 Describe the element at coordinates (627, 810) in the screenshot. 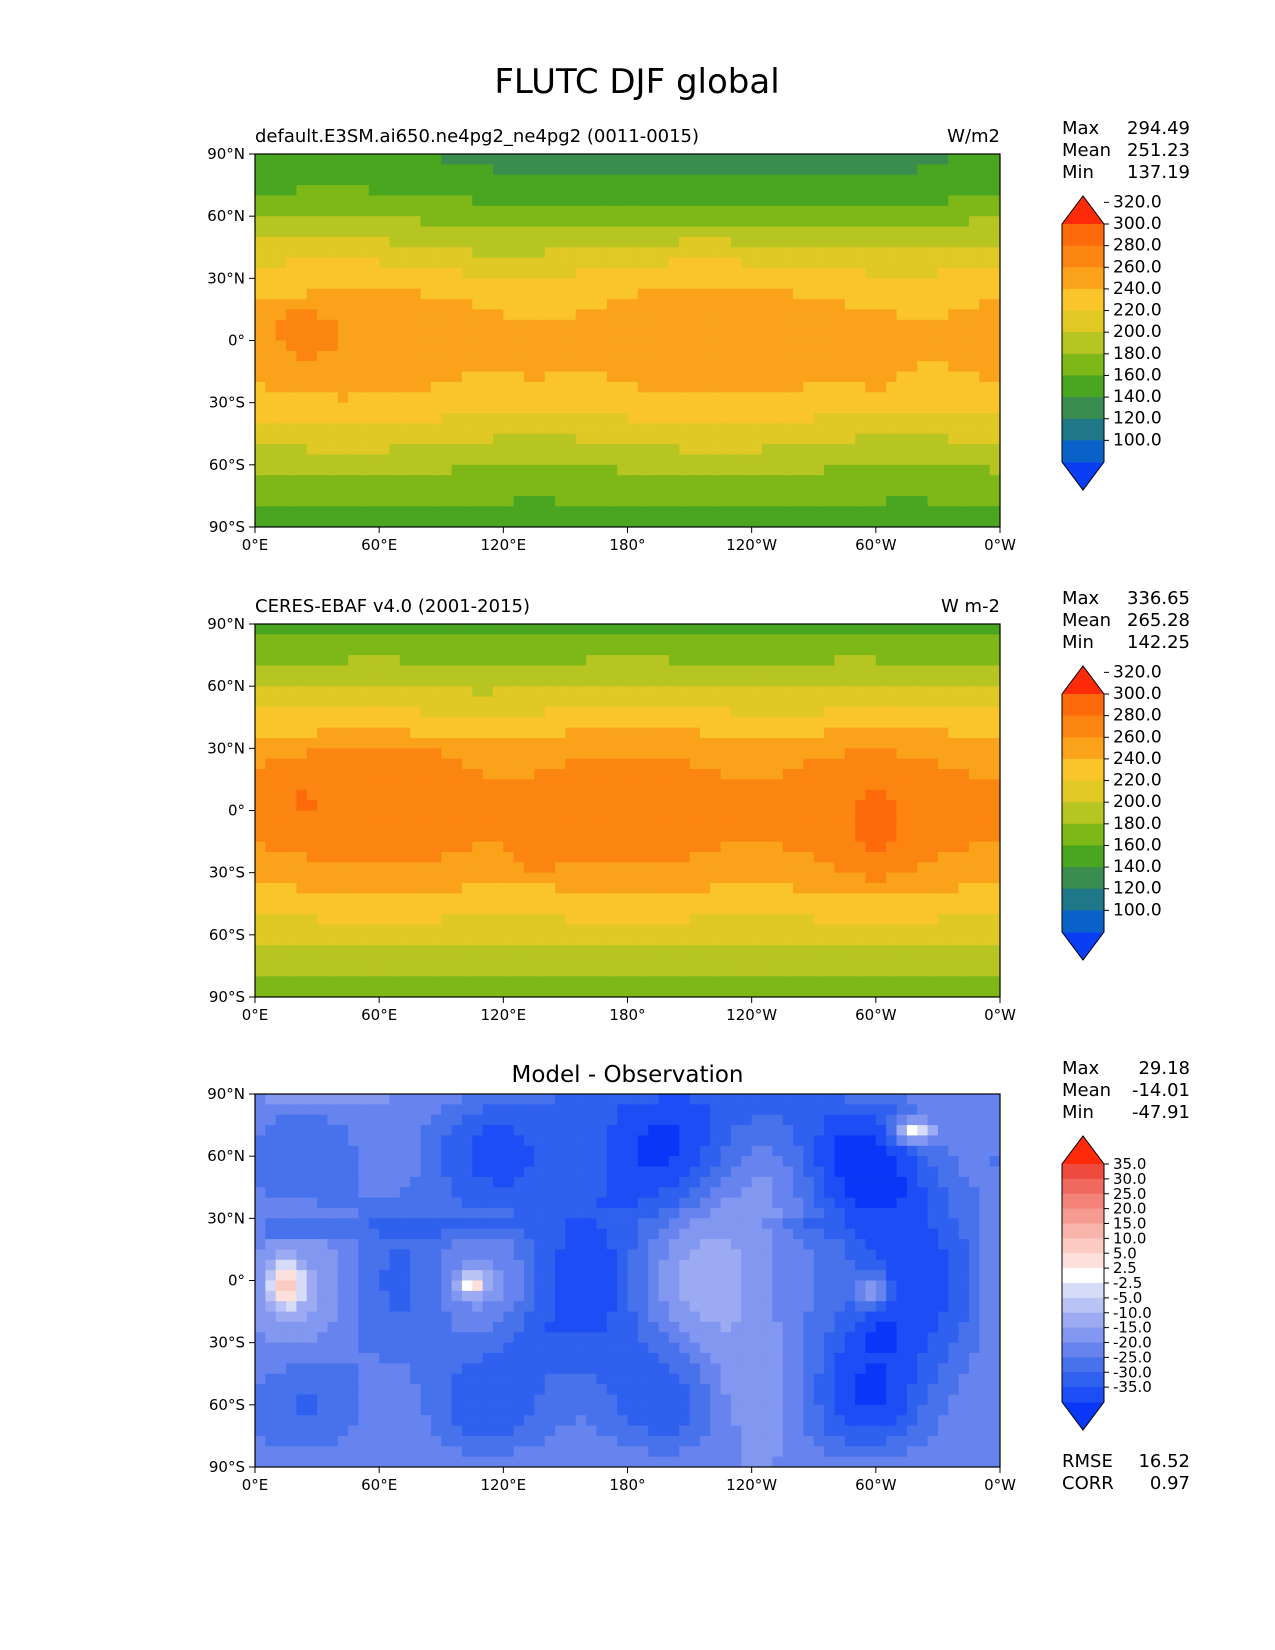

I see `map-field` at that location.